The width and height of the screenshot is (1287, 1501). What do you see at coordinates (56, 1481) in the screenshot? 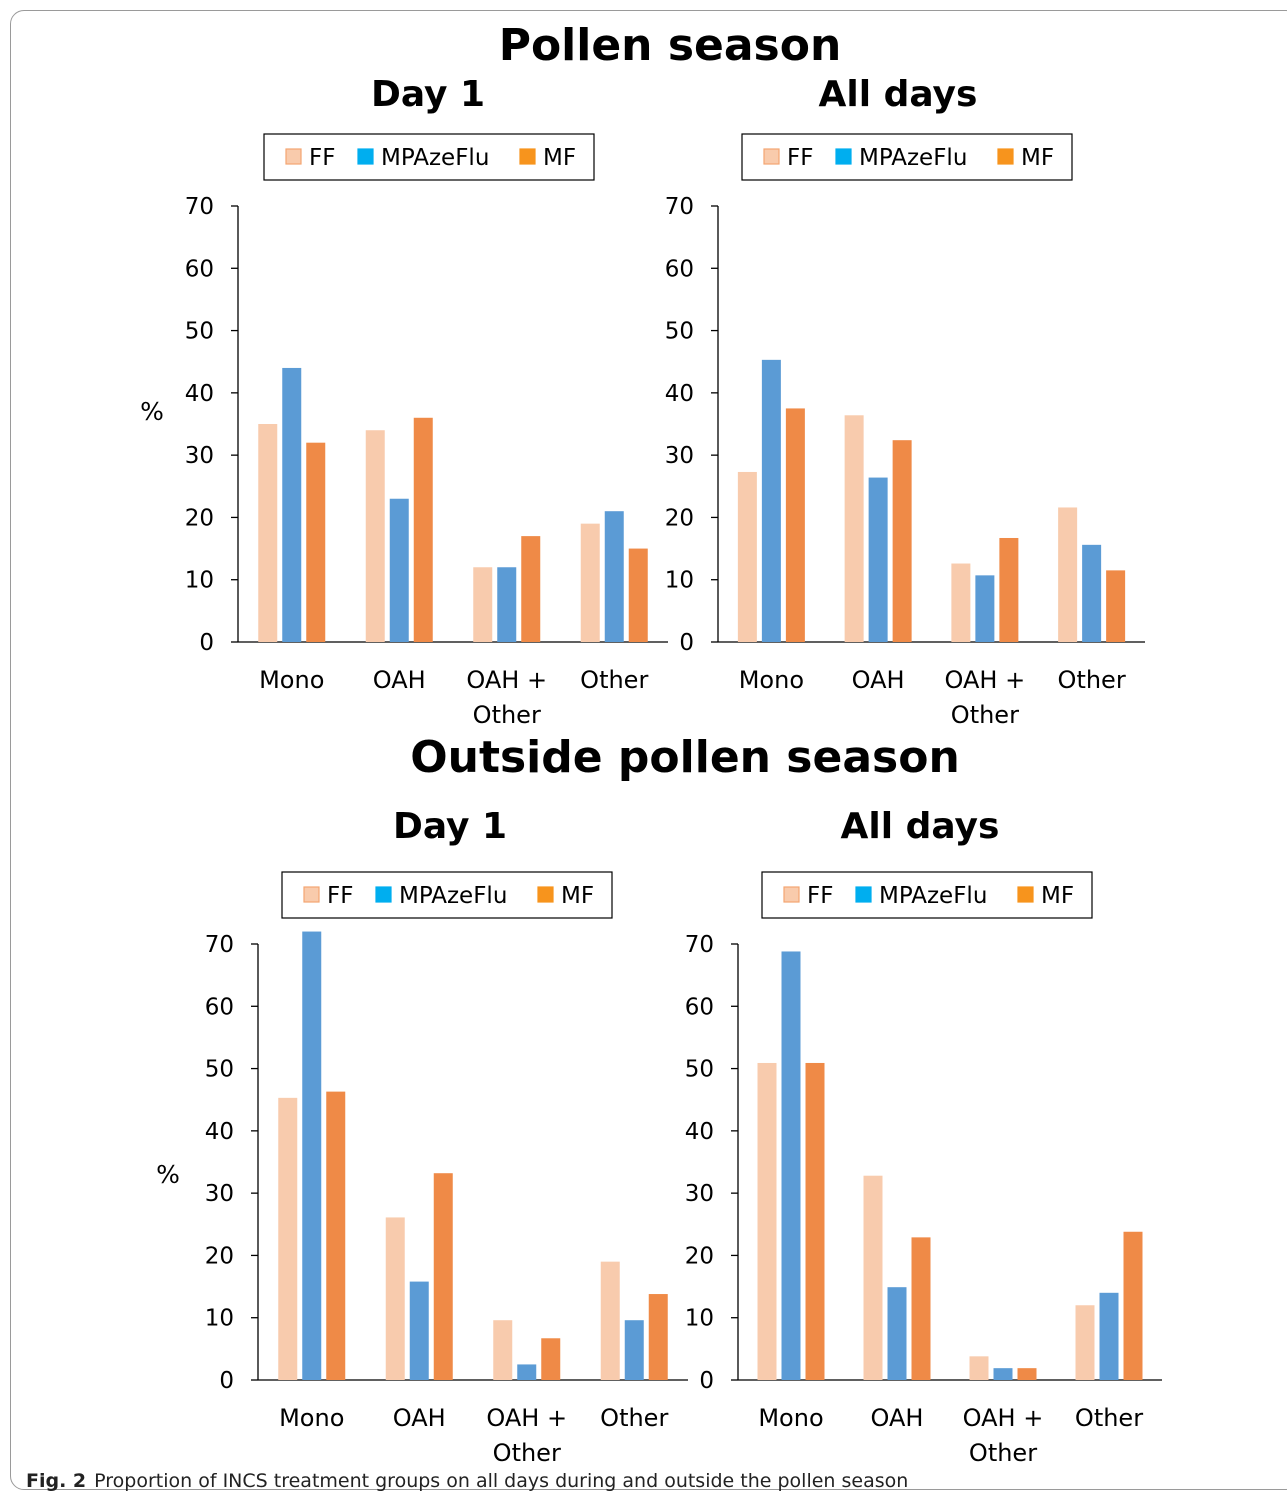
I see `caption-label: Fig. 2` at bounding box center [56, 1481].